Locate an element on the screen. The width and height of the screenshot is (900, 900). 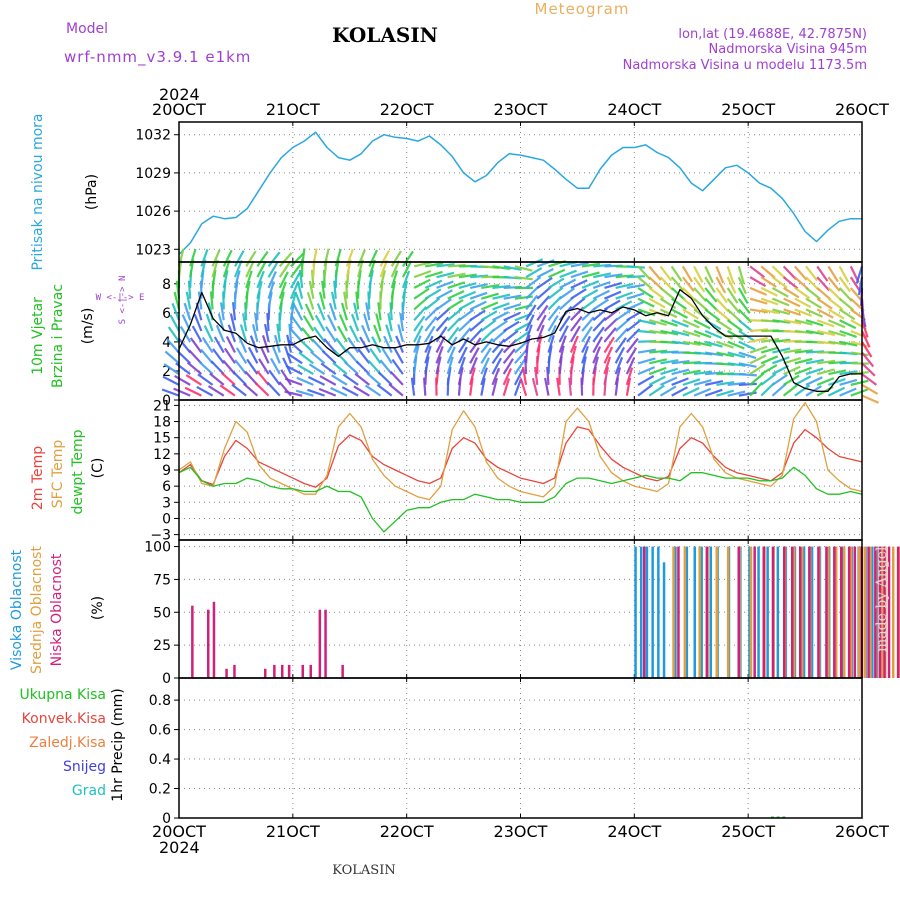
wind-unit: (m/s) is located at coordinates (88, 326).